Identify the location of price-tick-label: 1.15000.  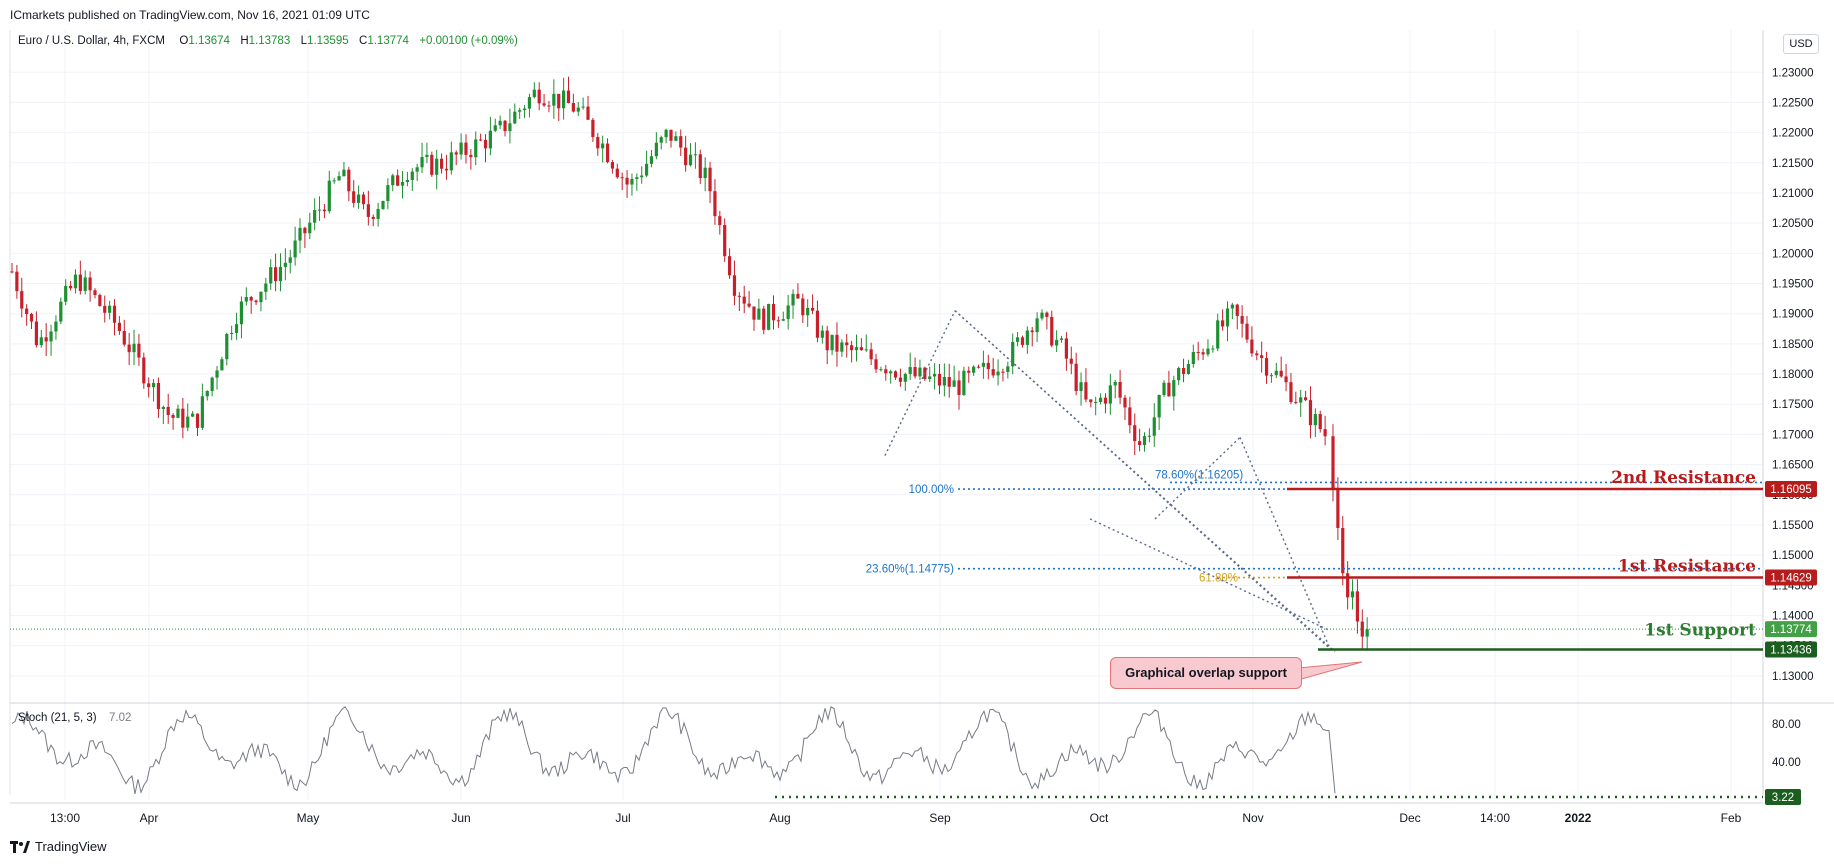
(1793, 556).